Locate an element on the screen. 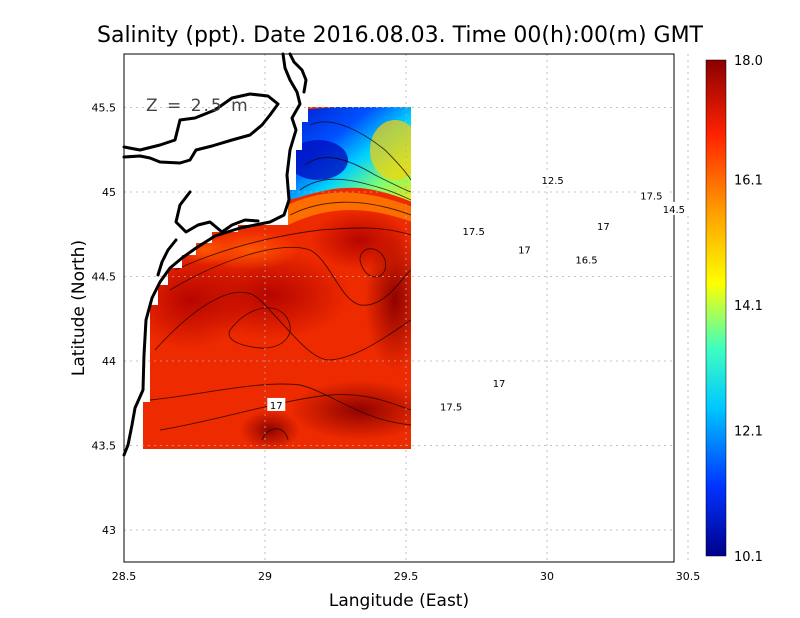  y-tick-label: 44.5 is located at coordinates (104, 277).